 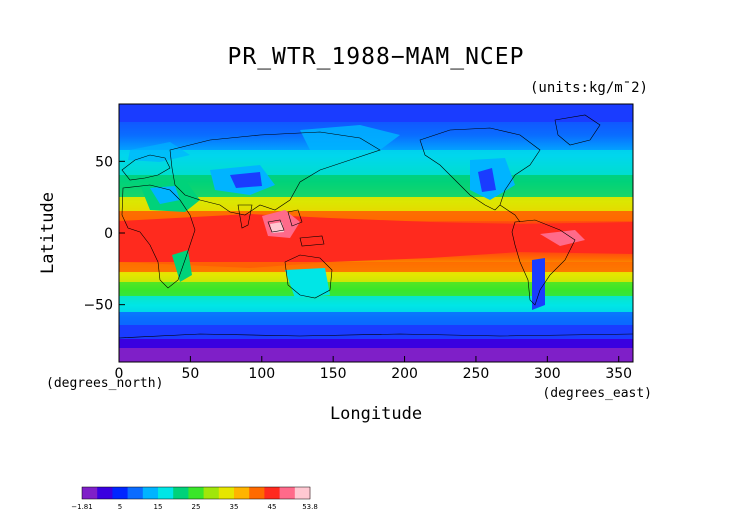 I want to click on x-tick-label: 300, so click(x=547, y=374).